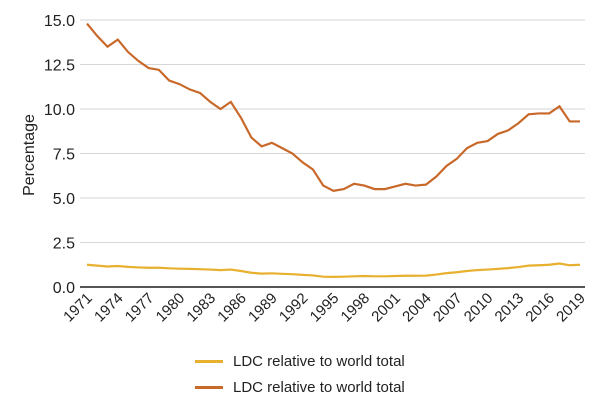 Image resolution: width=600 pixels, height=400 pixels. Describe the element at coordinates (417, 308) in the screenshot. I see `x-tick-label: 2004` at that location.